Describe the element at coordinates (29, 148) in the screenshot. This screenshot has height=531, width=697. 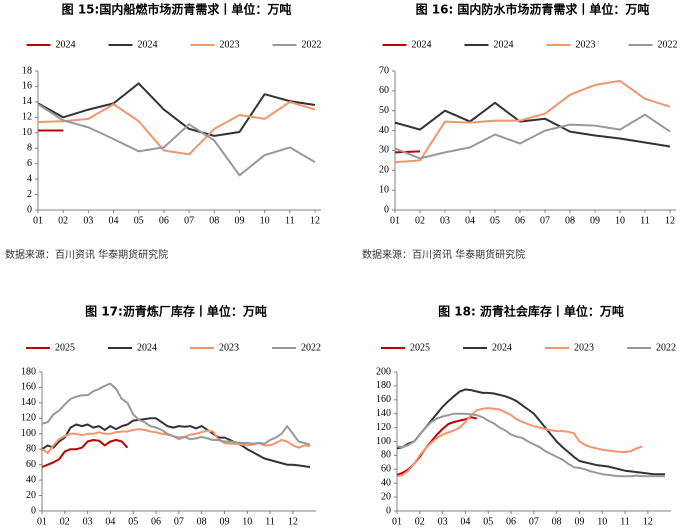
I see `y-tick-label: 8` at that location.